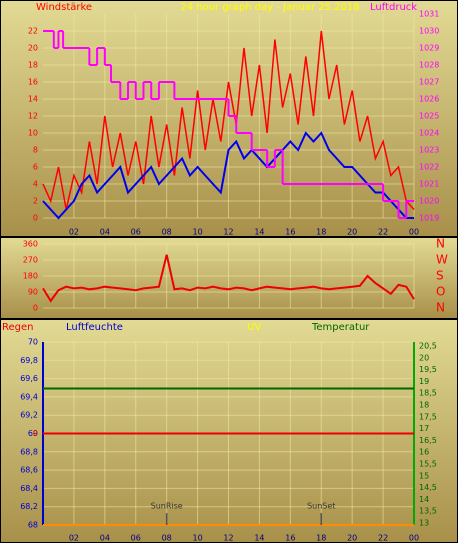 Image resolution: width=458 pixels, height=543 pixels. Describe the element at coordinates (29, 360) in the screenshot. I see `y-tick-label: 69,8` at that location.